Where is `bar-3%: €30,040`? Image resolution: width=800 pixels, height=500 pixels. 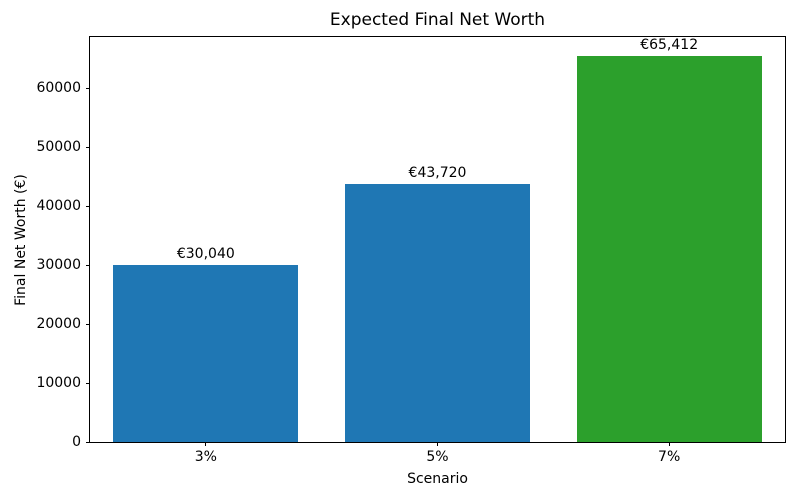
bar-3%: €30,040 is located at coordinates (206, 344).